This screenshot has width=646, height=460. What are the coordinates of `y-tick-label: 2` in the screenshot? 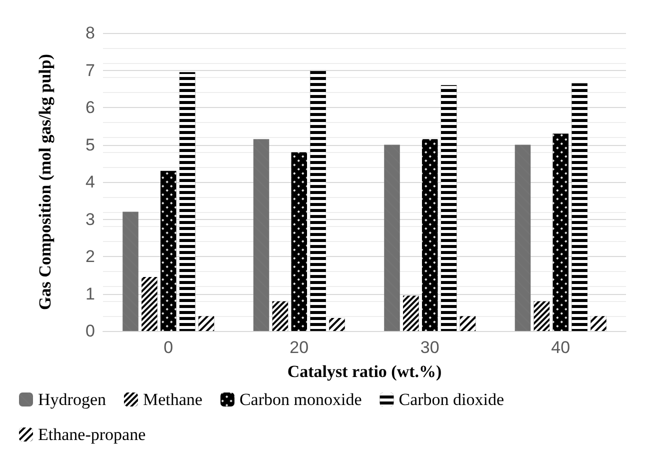 It's located at (90, 256).